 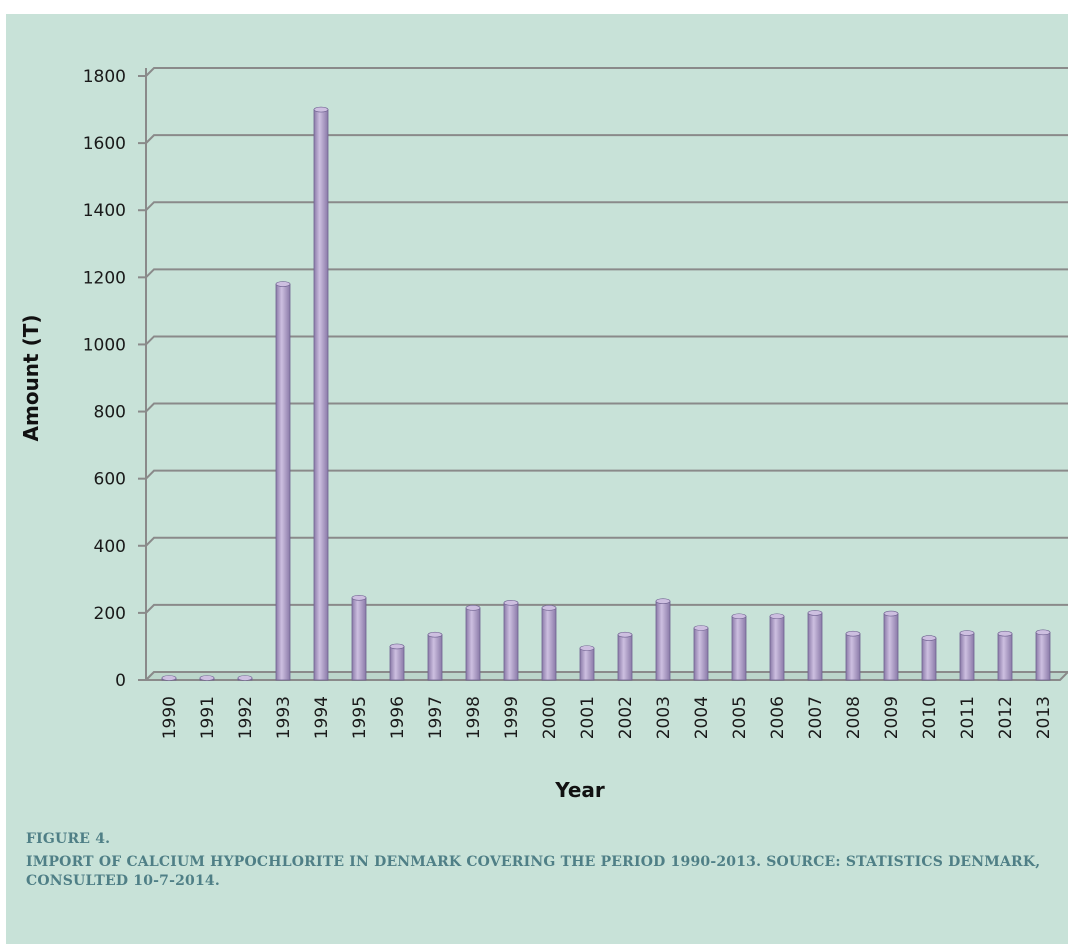 What do you see at coordinates (967, 633) in the screenshot?
I see `bar-cap-2011` at bounding box center [967, 633].